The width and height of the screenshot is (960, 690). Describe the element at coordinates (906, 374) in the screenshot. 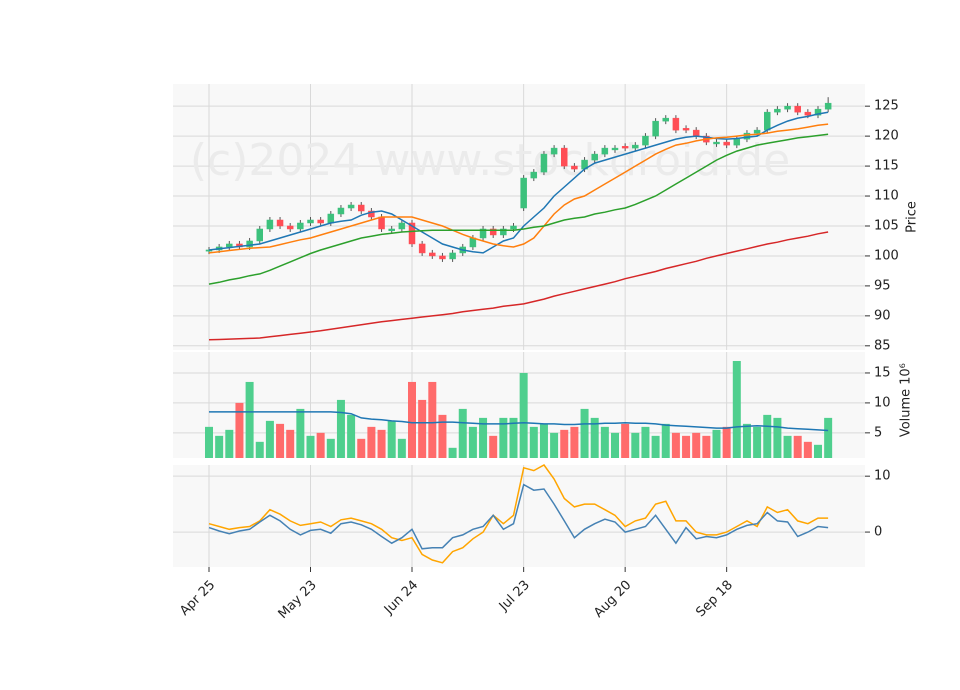

I see `y-offset-label: 10⁶` at that location.